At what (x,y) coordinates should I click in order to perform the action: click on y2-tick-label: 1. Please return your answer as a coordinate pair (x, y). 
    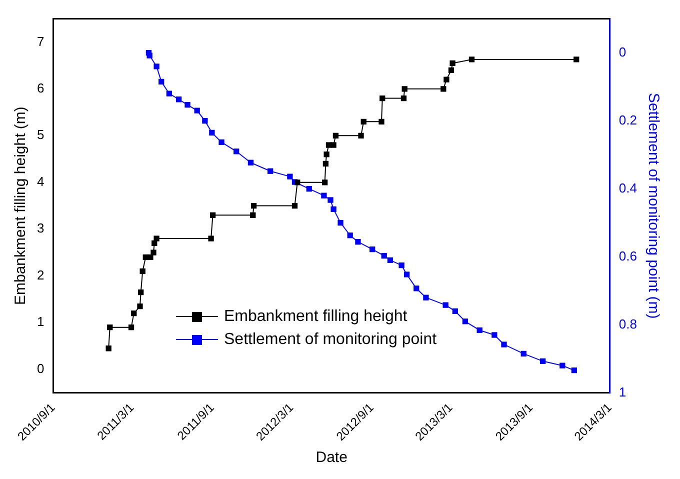
    Looking at the image, I should click on (622, 392).